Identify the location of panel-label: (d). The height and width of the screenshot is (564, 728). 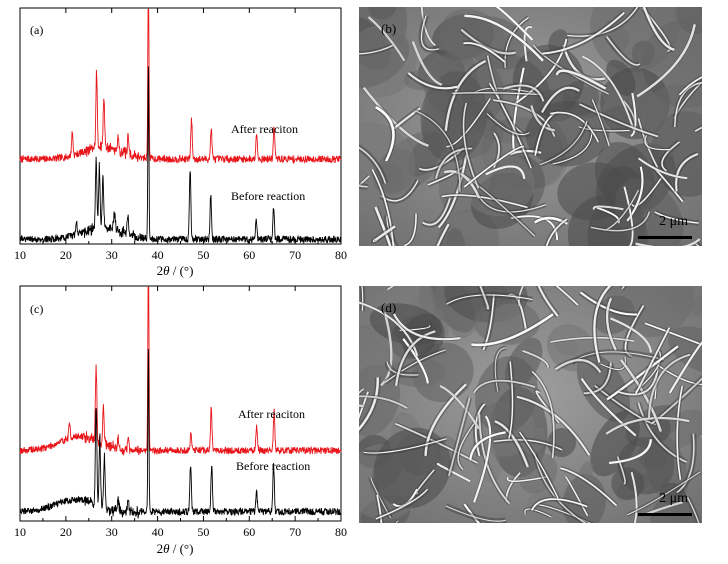
(388, 308).